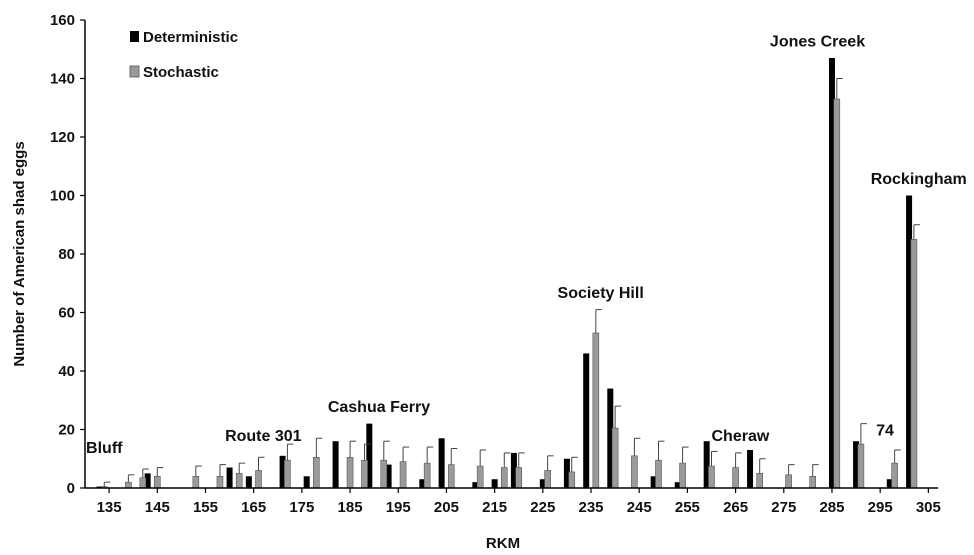 The image size is (974, 555). I want to click on x-tick-label: 175, so click(301, 507).